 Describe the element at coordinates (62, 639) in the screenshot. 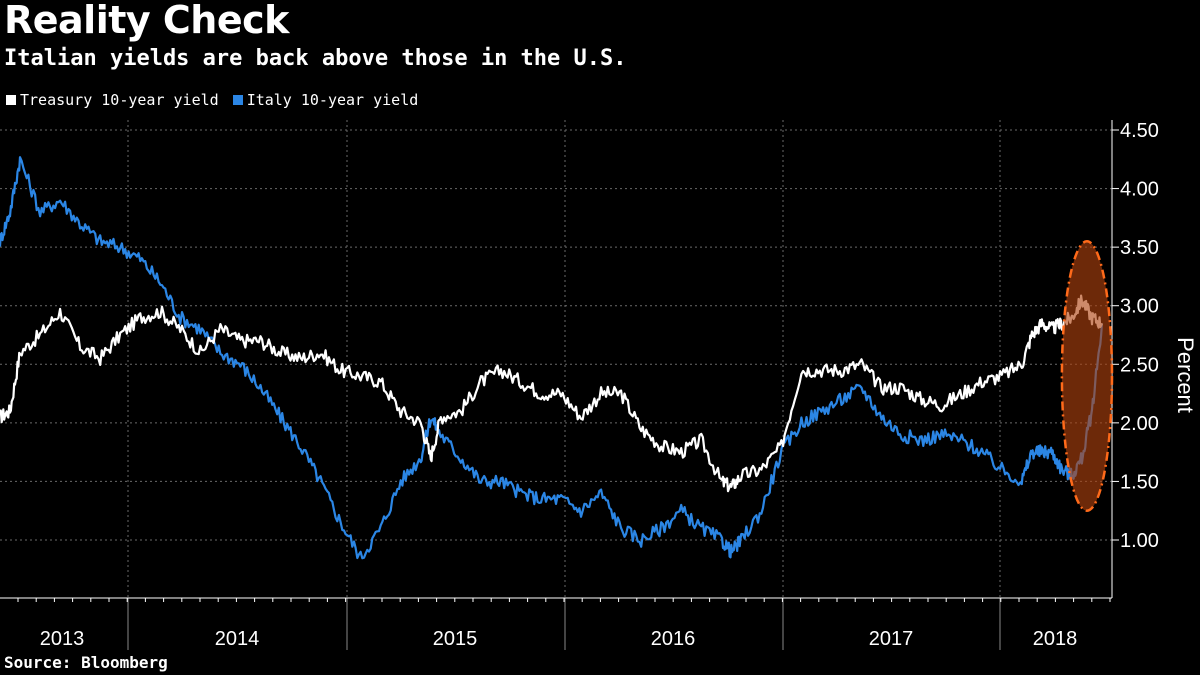

I see `x-year-label: 2013` at that location.